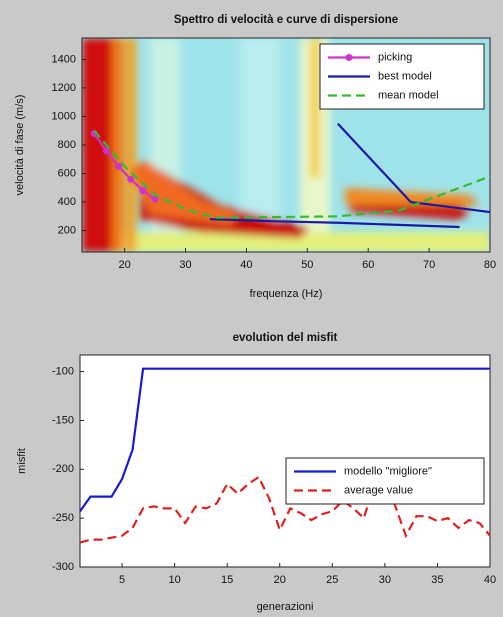 This screenshot has height=617, width=503. Describe the element at coordinates (67, 202) in the screenshot. I see `y-tick-label: 400` at that location.